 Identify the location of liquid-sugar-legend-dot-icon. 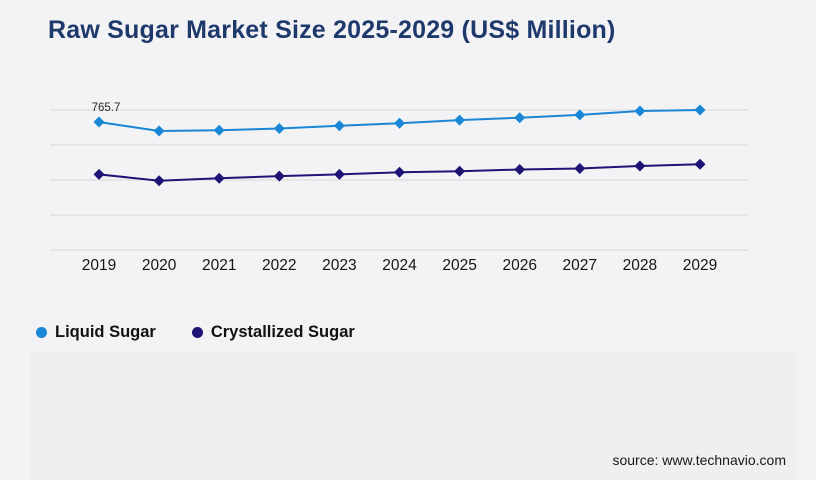
(41, 332).